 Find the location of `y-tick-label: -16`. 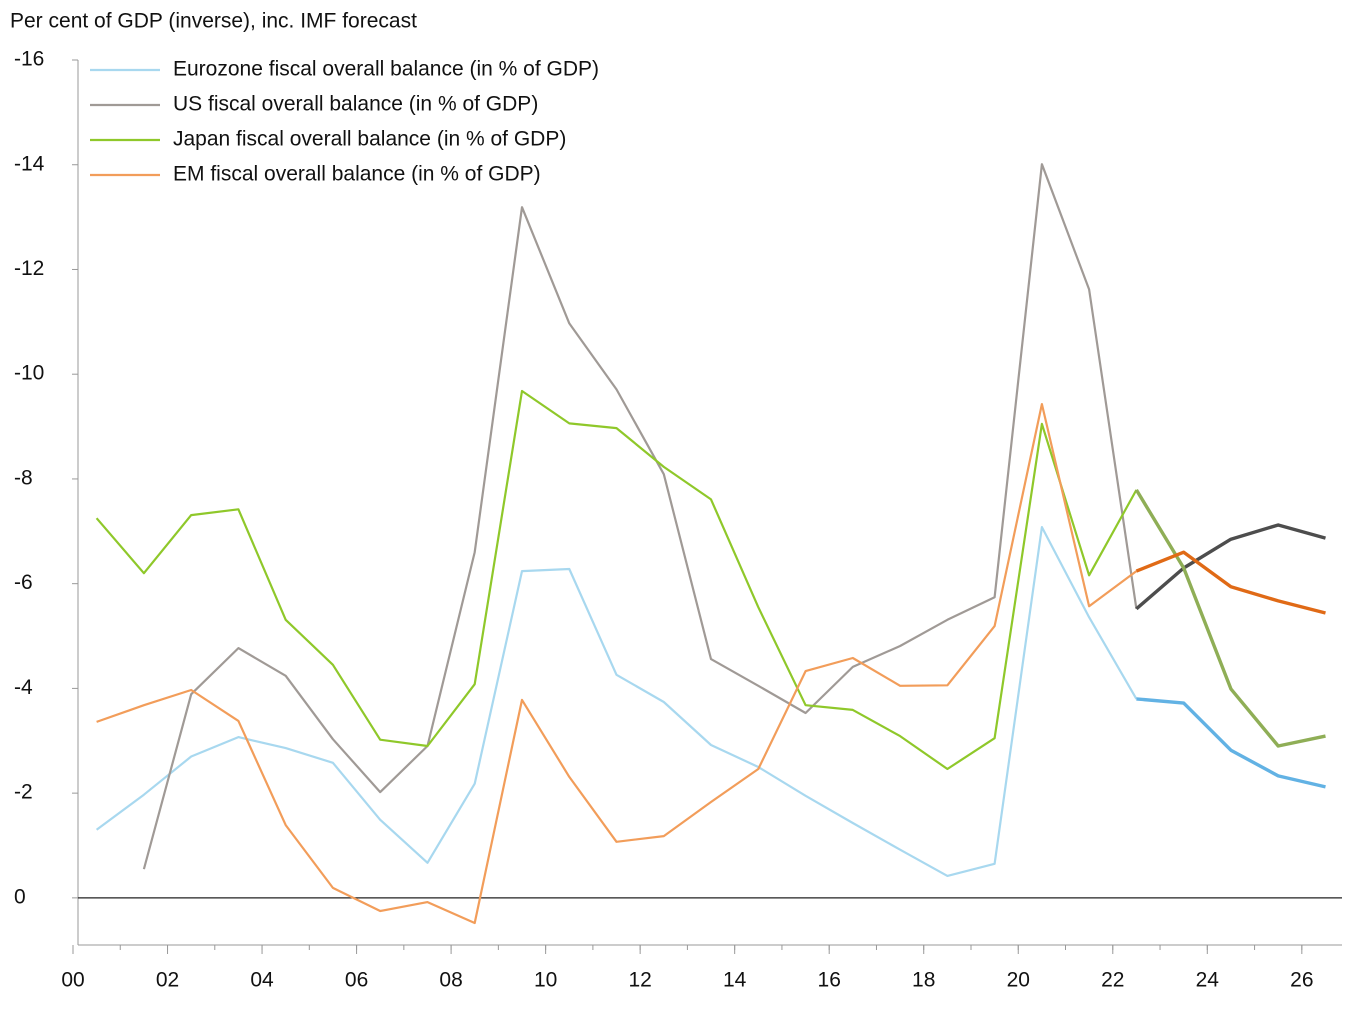

y-tick-label: -16 is located at coordinates (29, 59).